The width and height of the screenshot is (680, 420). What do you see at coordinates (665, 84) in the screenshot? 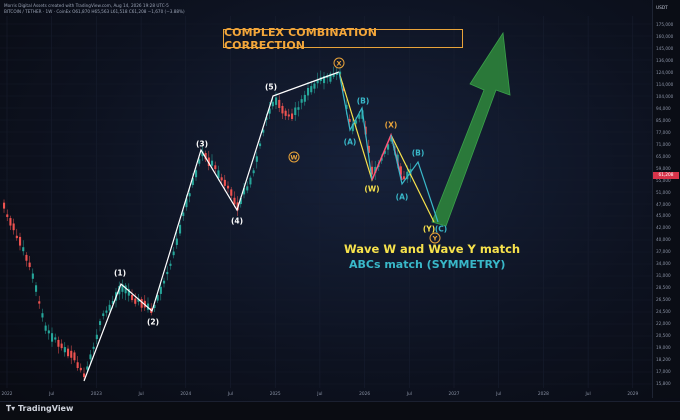
I see `price-tick-label: 114,000` at bounding box center [665, 84].